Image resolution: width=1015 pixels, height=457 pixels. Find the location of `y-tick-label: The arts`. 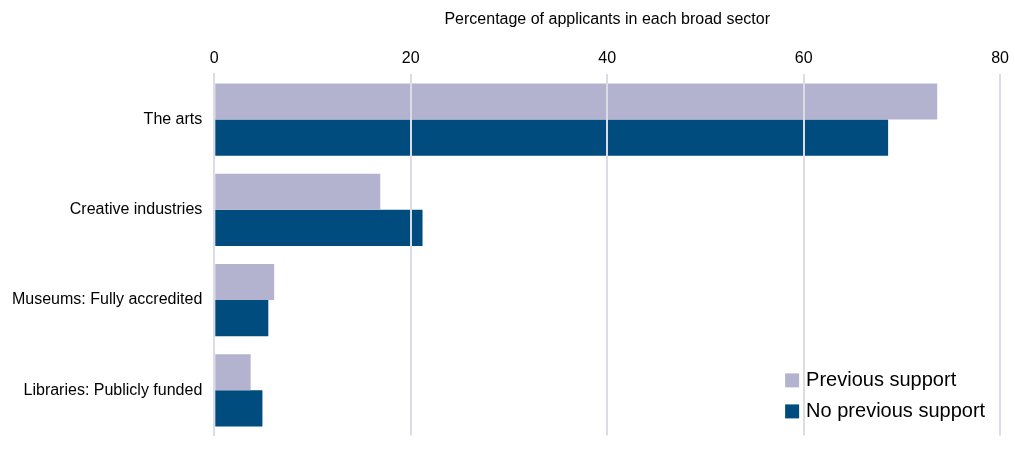

y-tick-label: The arts is located at coordinates (173, 118).